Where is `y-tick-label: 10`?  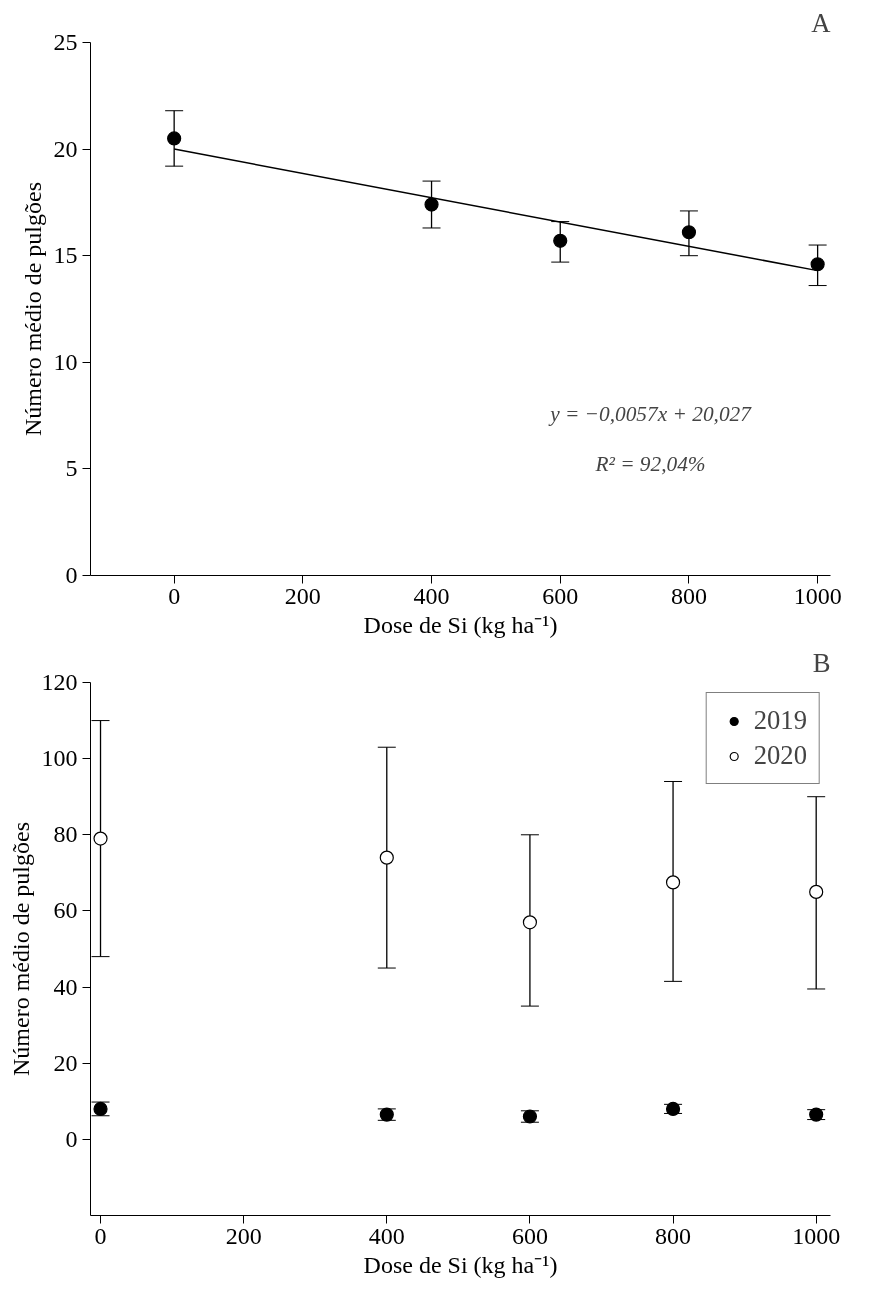 y-tick-label: 10 is located at coordinates (65, 361).